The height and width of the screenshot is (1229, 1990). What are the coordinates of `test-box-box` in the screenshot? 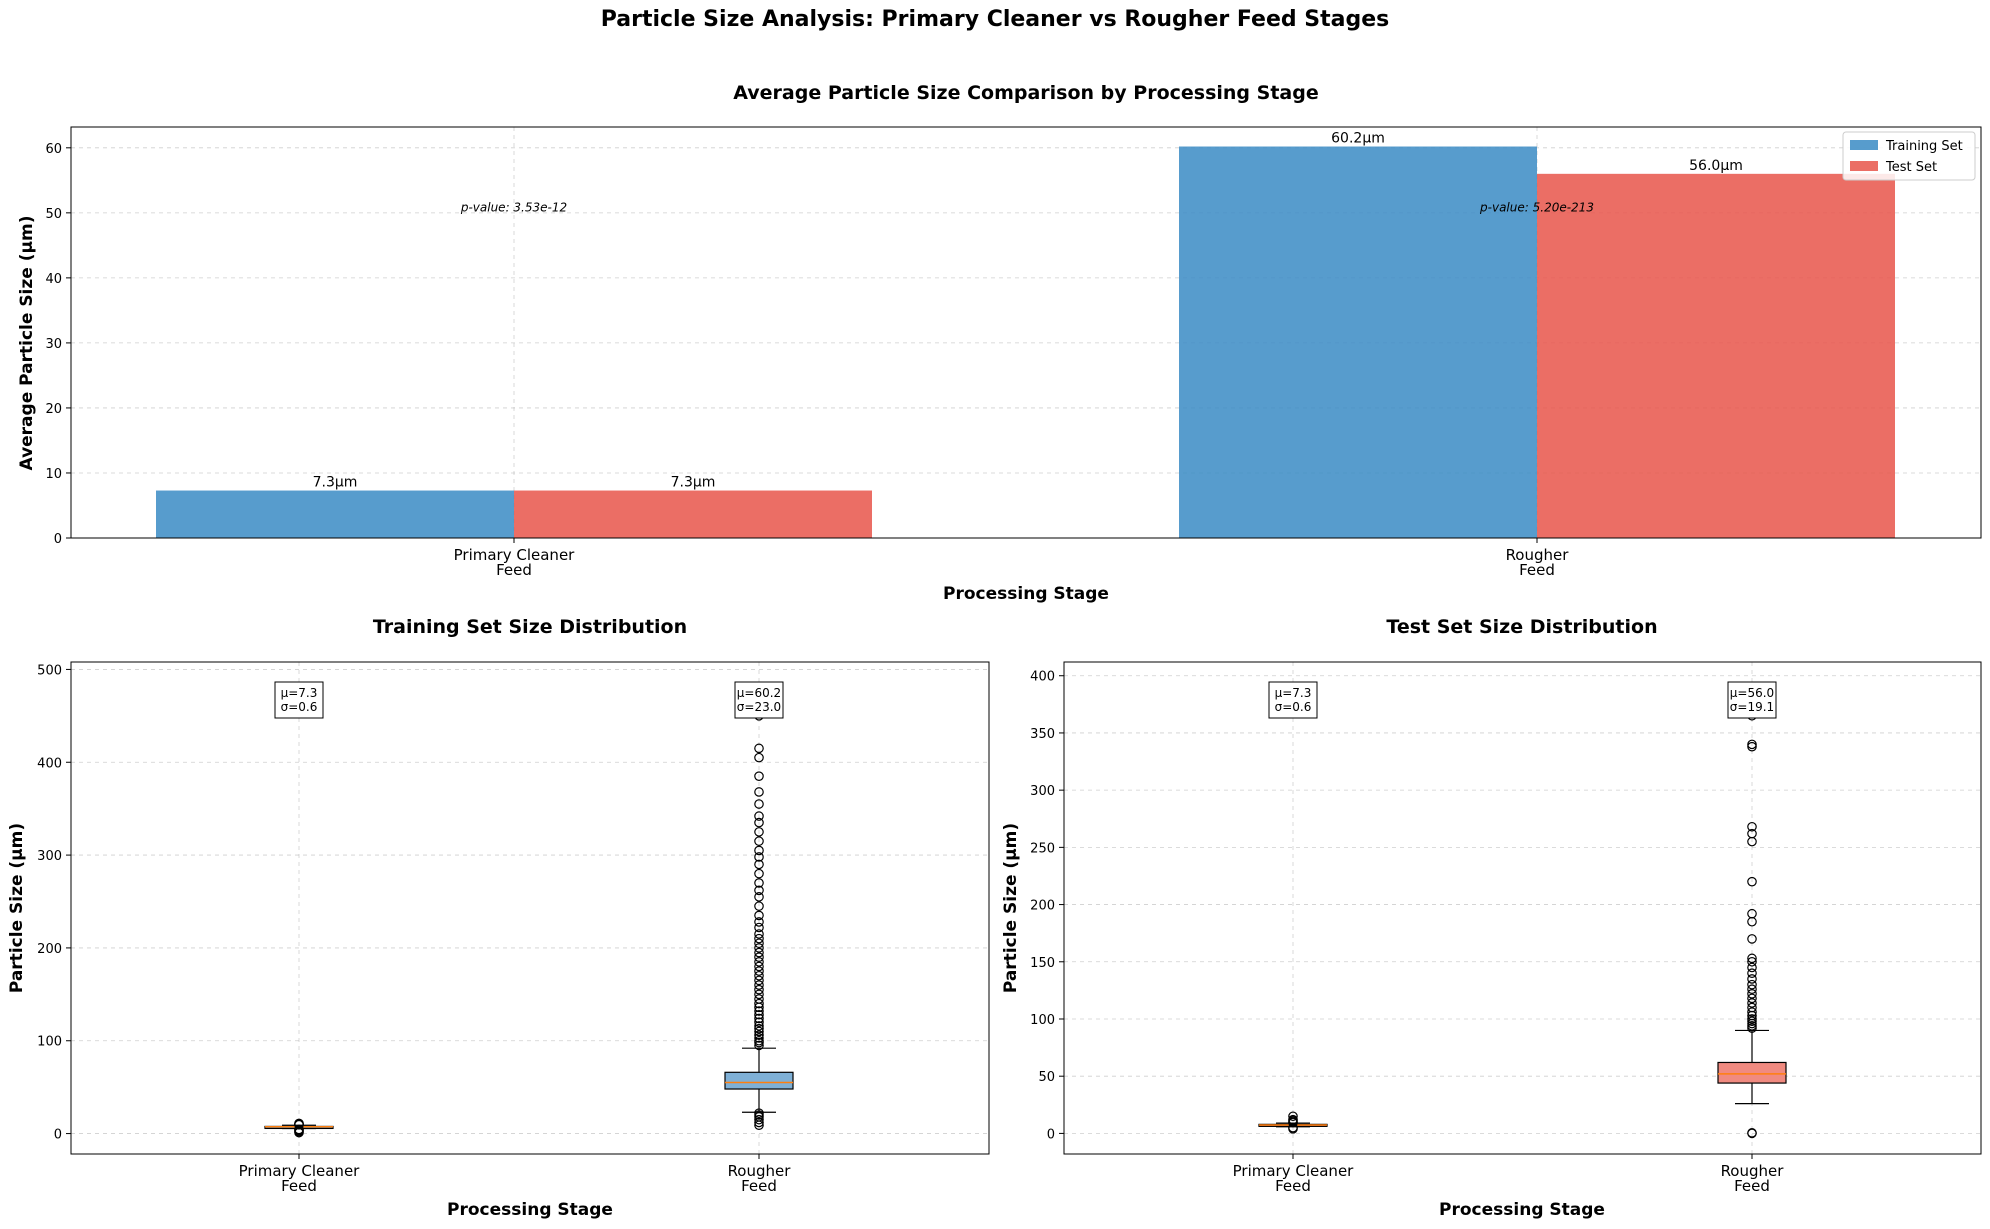 It's located at (1752, 1072).